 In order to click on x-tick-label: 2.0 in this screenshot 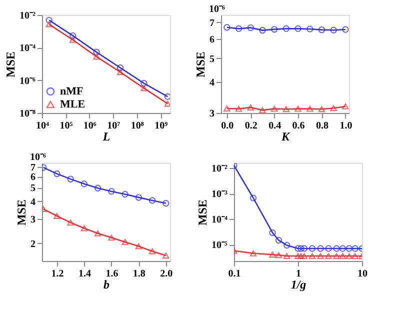, I will do `click(166, 274)`.